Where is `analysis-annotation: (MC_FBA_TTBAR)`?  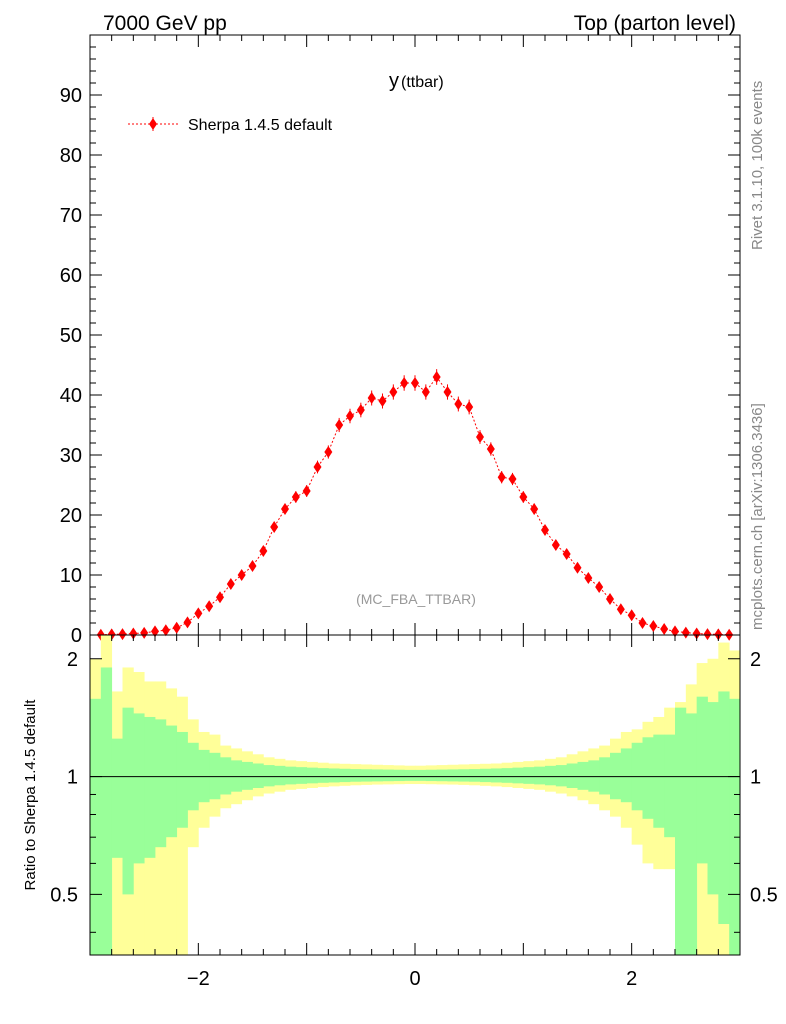
analysis-annotation: (MC_FBA_TTBAR) is located at coordinates (416, 599).